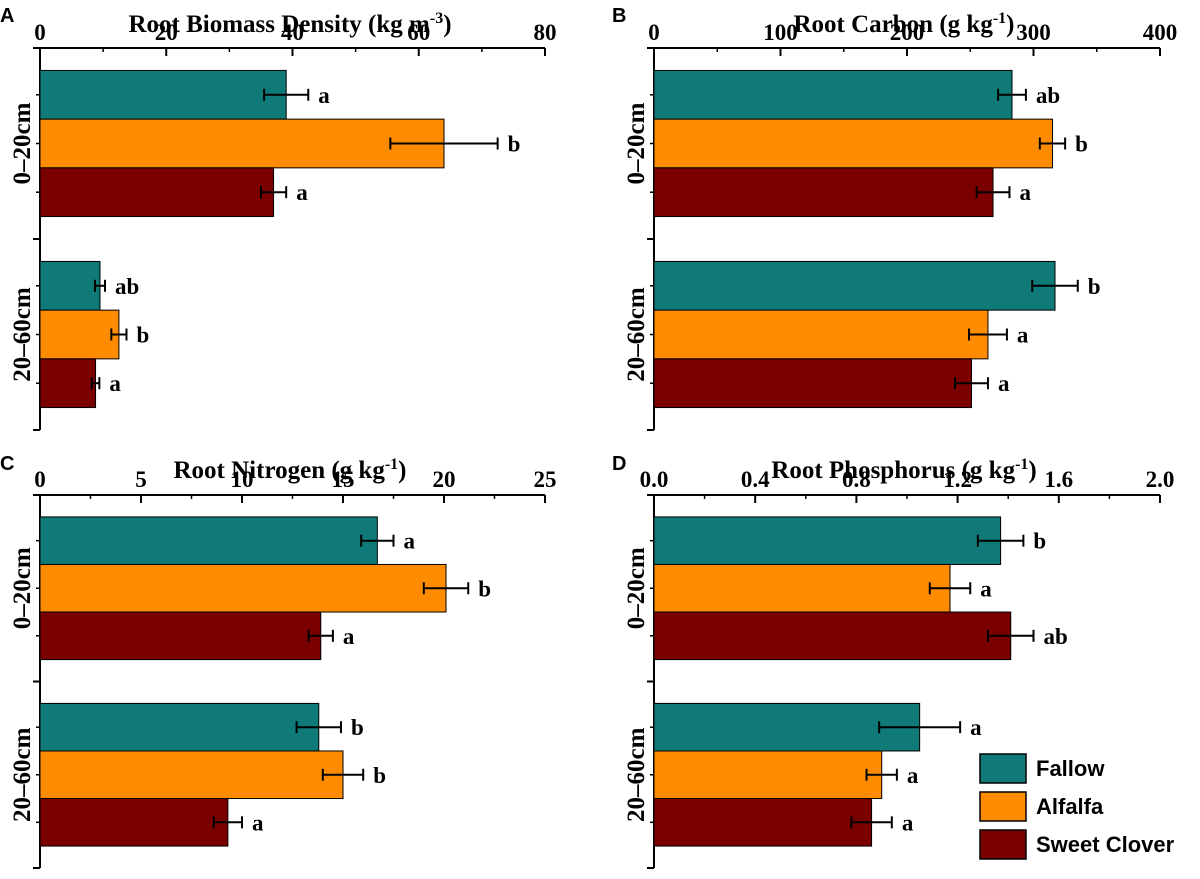 This screenshot has width=1200, height=879. I want to click on chart-title: Root Phosphorus (g kg-1), so click(903, 470).